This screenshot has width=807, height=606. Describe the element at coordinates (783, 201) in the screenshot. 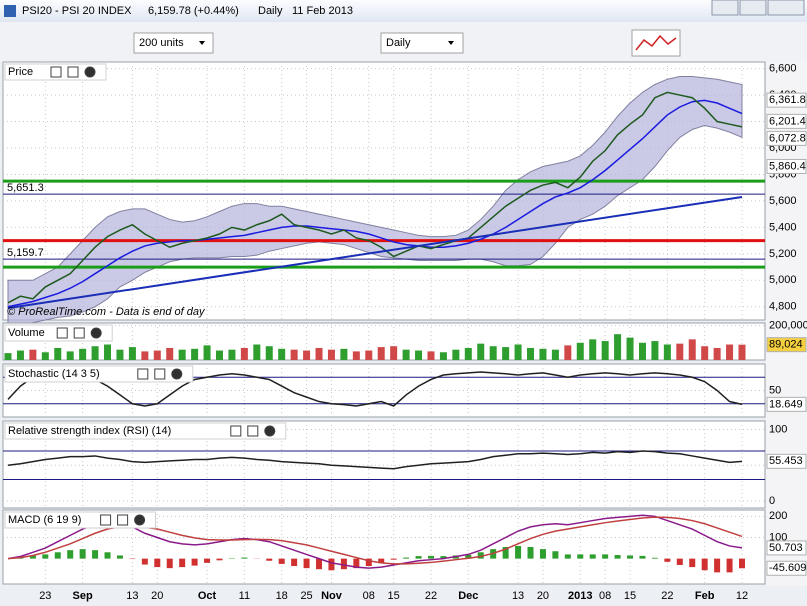

I see `y-tick-label: 5,600` at that location.